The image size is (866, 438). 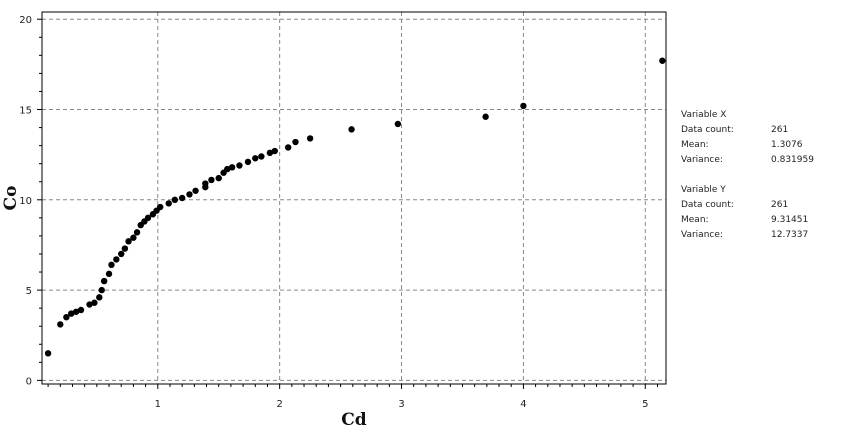 What do you see at coordinates (523, 404) in the screenshot?
I see `x-tick-label: 4` at bounding box center [523, 404].